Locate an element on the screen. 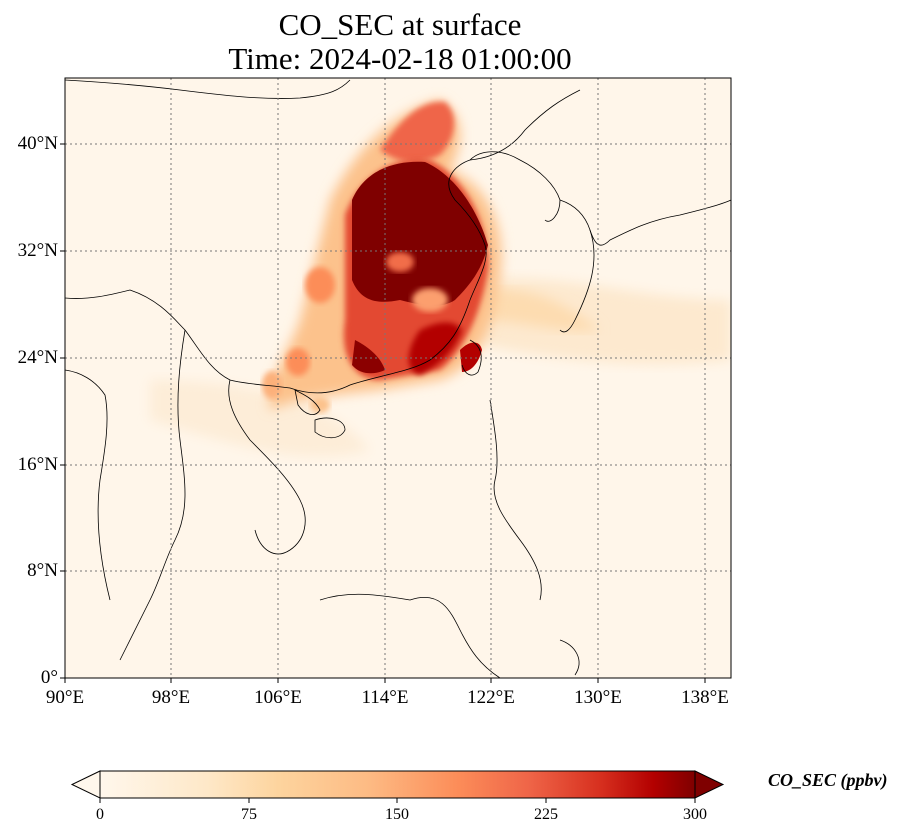 The height and width of the screenshot is (836, 916). lat-tick-label: 32°N is located at coordinates (37, 250).